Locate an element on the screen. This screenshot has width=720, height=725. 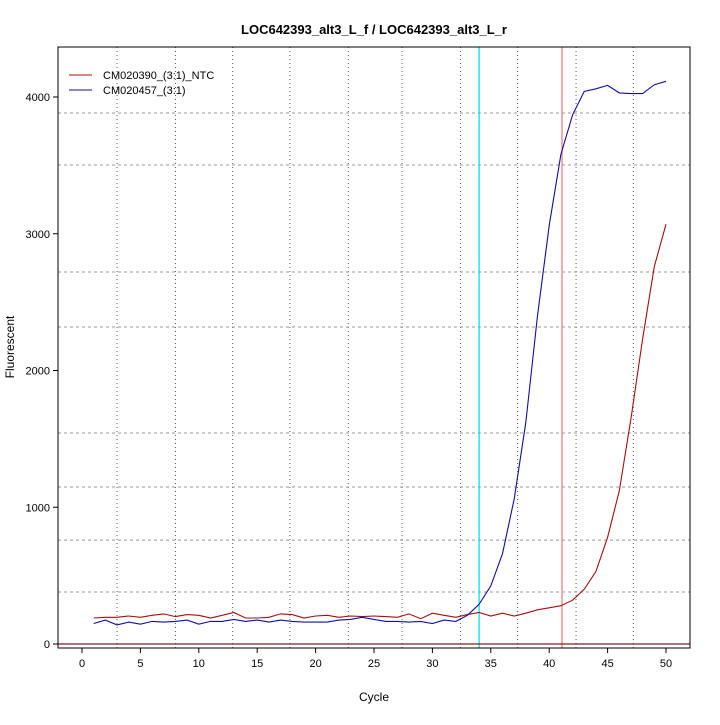
x-tick-label: 5 is located at coordinates (140, 664).